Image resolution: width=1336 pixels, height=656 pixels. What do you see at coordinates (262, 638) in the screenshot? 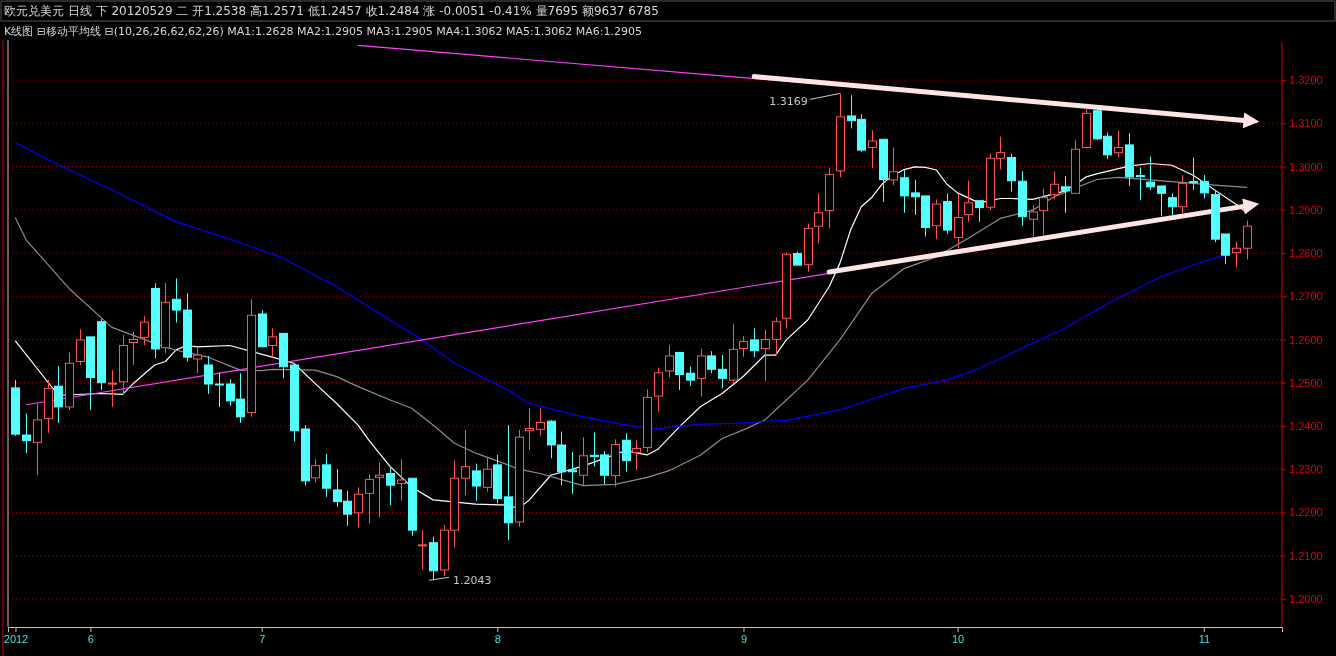
I see `x-tick-label: 7` at bounding box center [262, 638].